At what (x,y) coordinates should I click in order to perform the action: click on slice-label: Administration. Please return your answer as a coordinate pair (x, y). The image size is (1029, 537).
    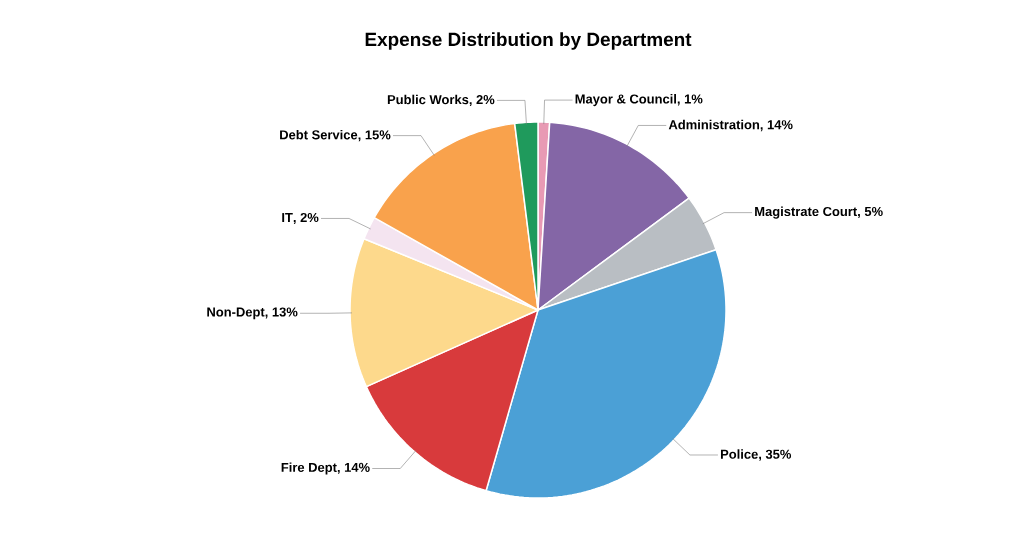
    Looking at the image, I should click on (714, 124).